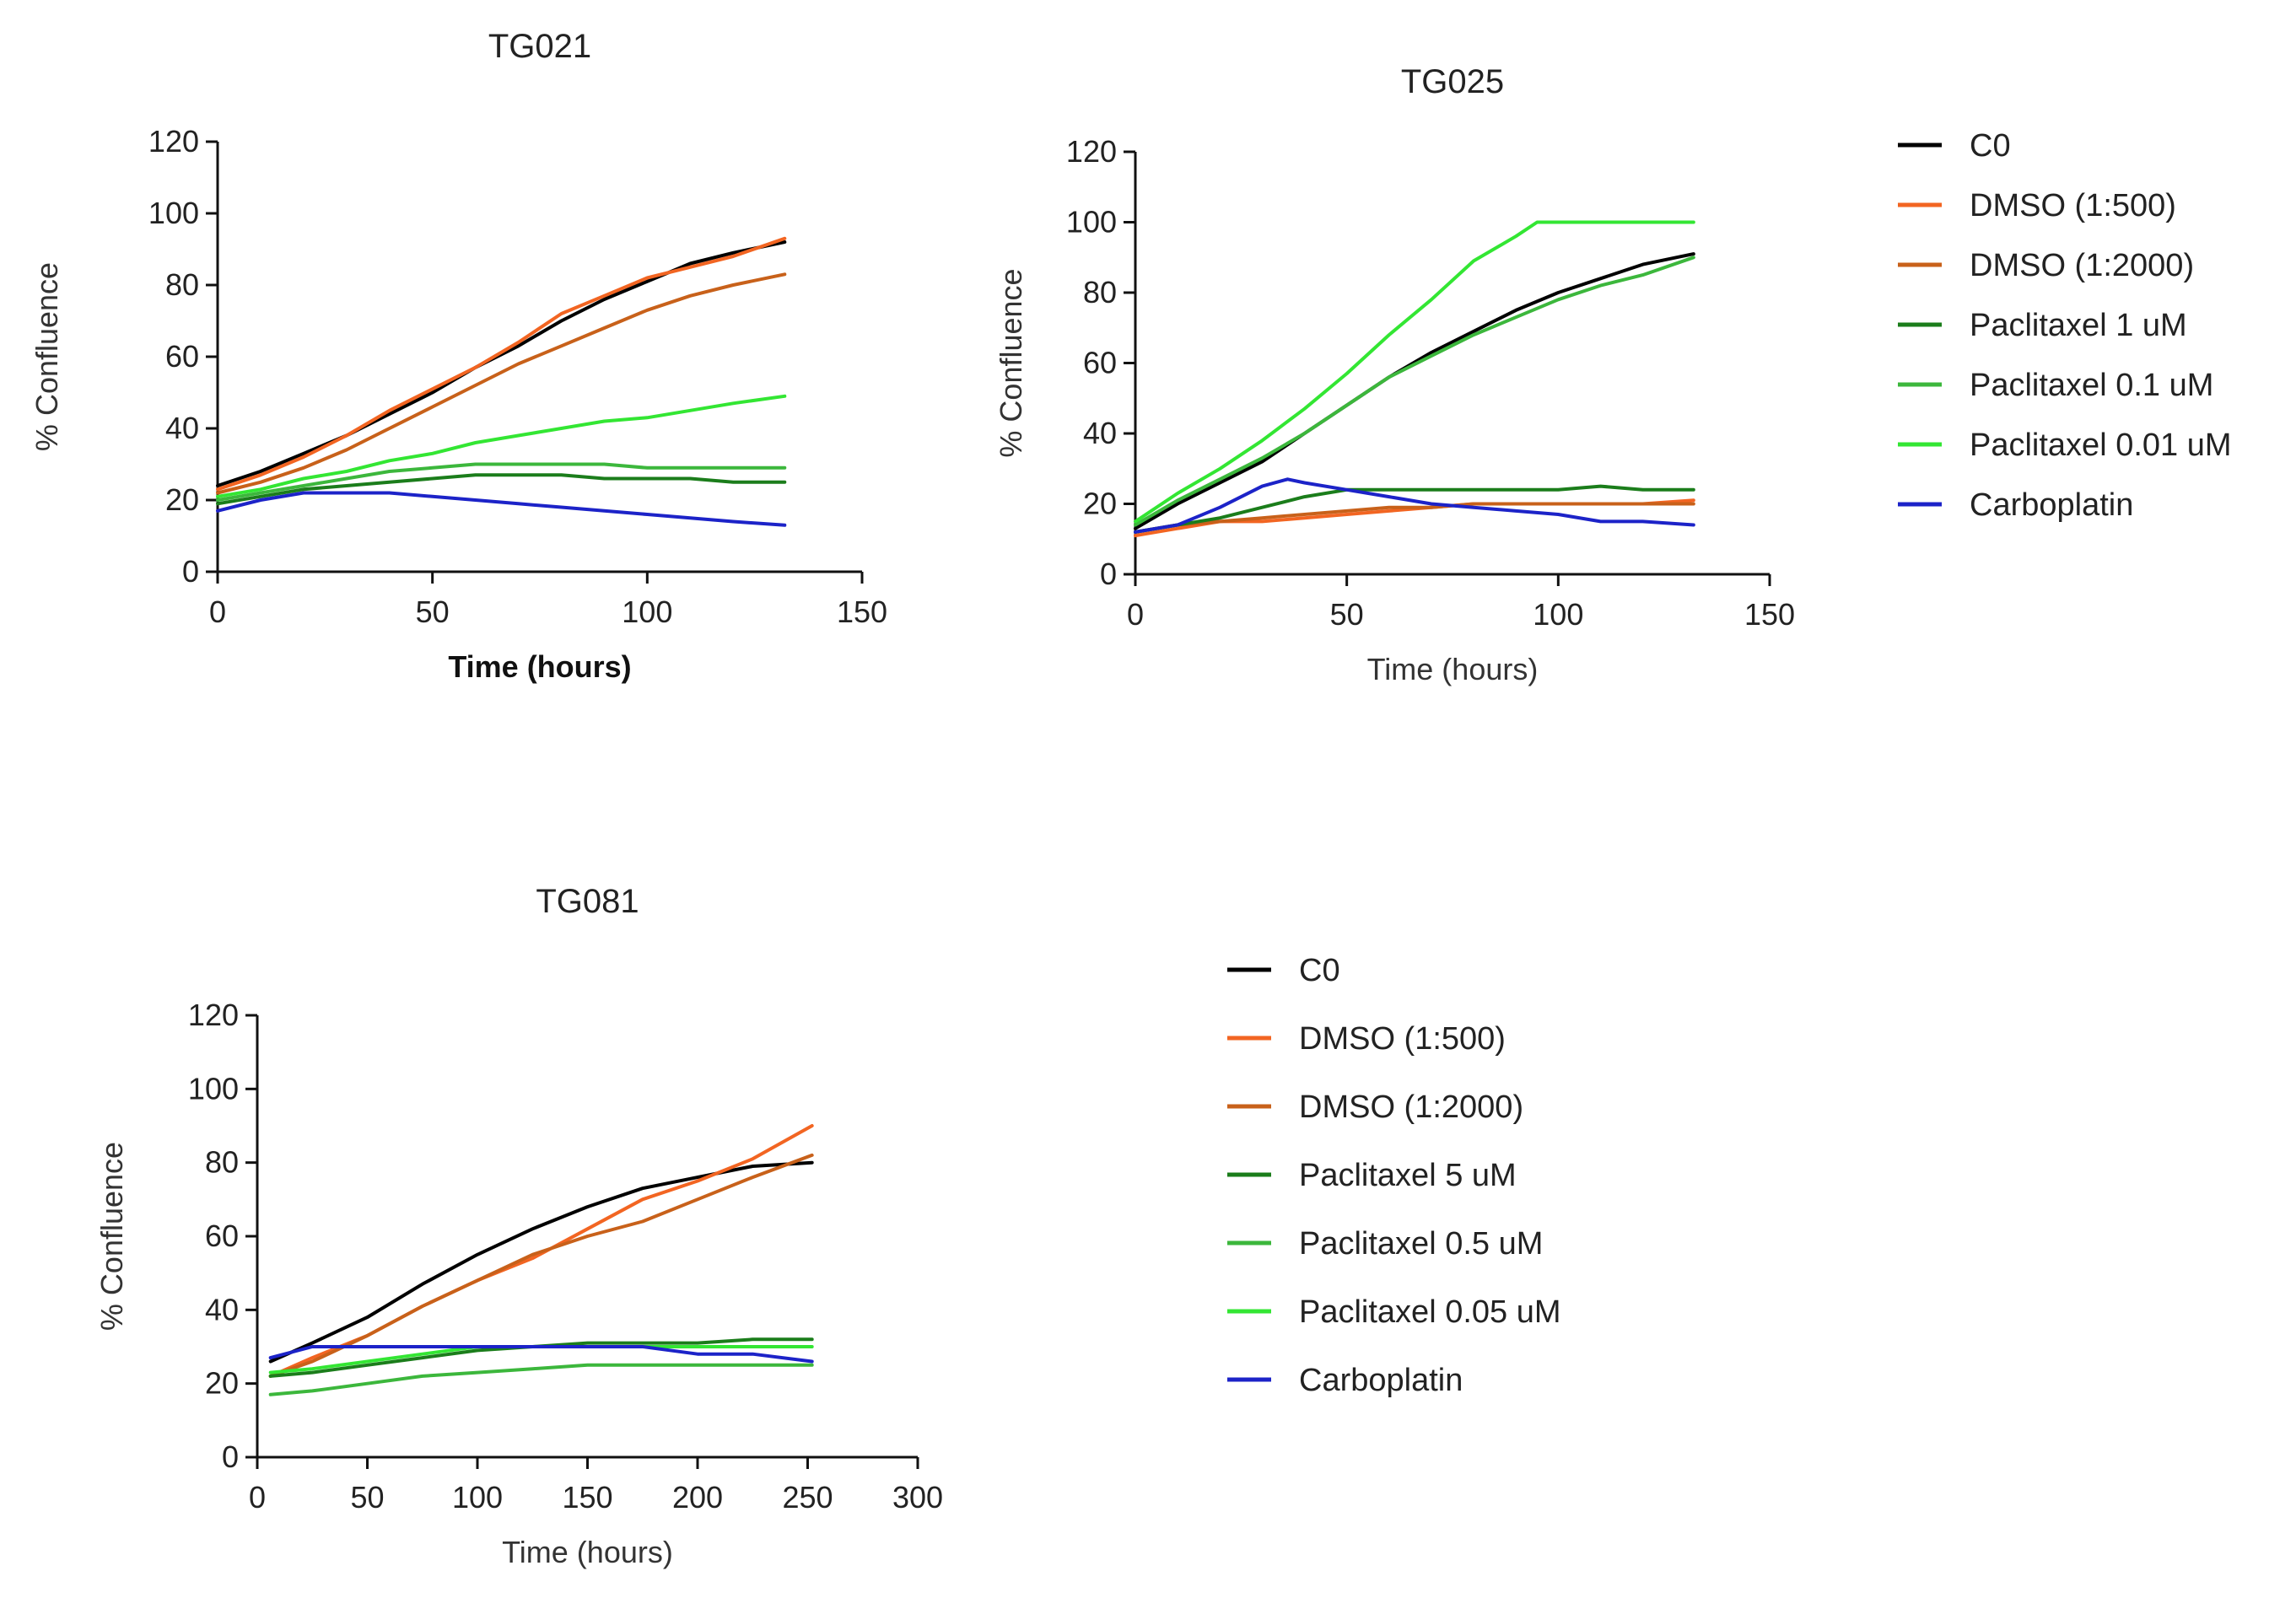  I want to click on legend-entry-label: Paclitaxel 5 uM, so click(1408, 1175).